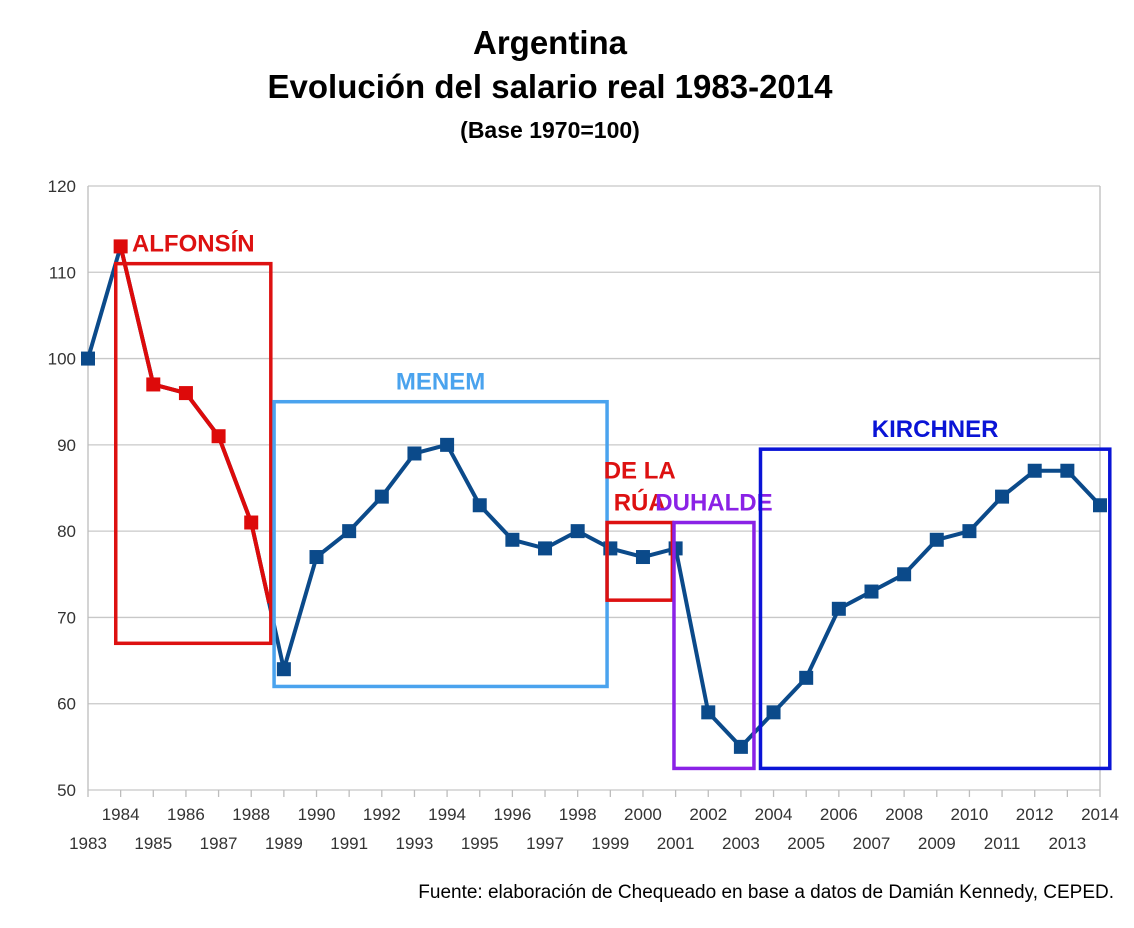  I want to click on x-tick-label: 1989, so click(284, 843).